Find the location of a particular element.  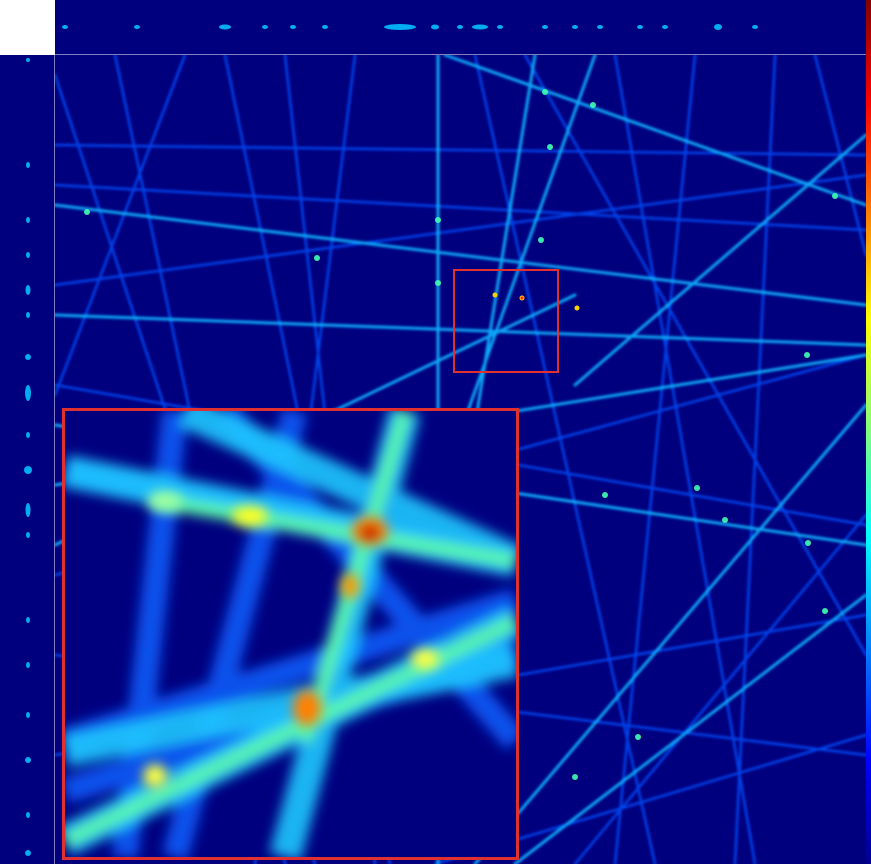

left-projection-strip is located at coordinates (27, 459).